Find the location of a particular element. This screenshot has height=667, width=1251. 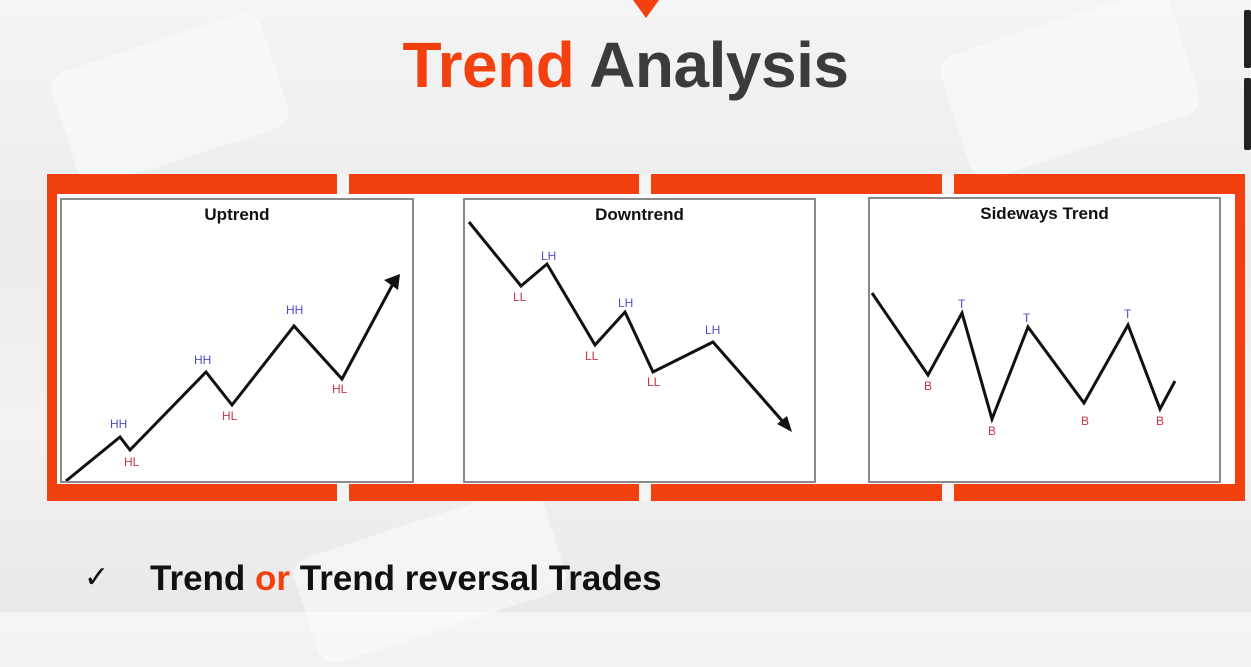

sideways-diagram: B T B T B T B is located at coordinates (1023, 365).